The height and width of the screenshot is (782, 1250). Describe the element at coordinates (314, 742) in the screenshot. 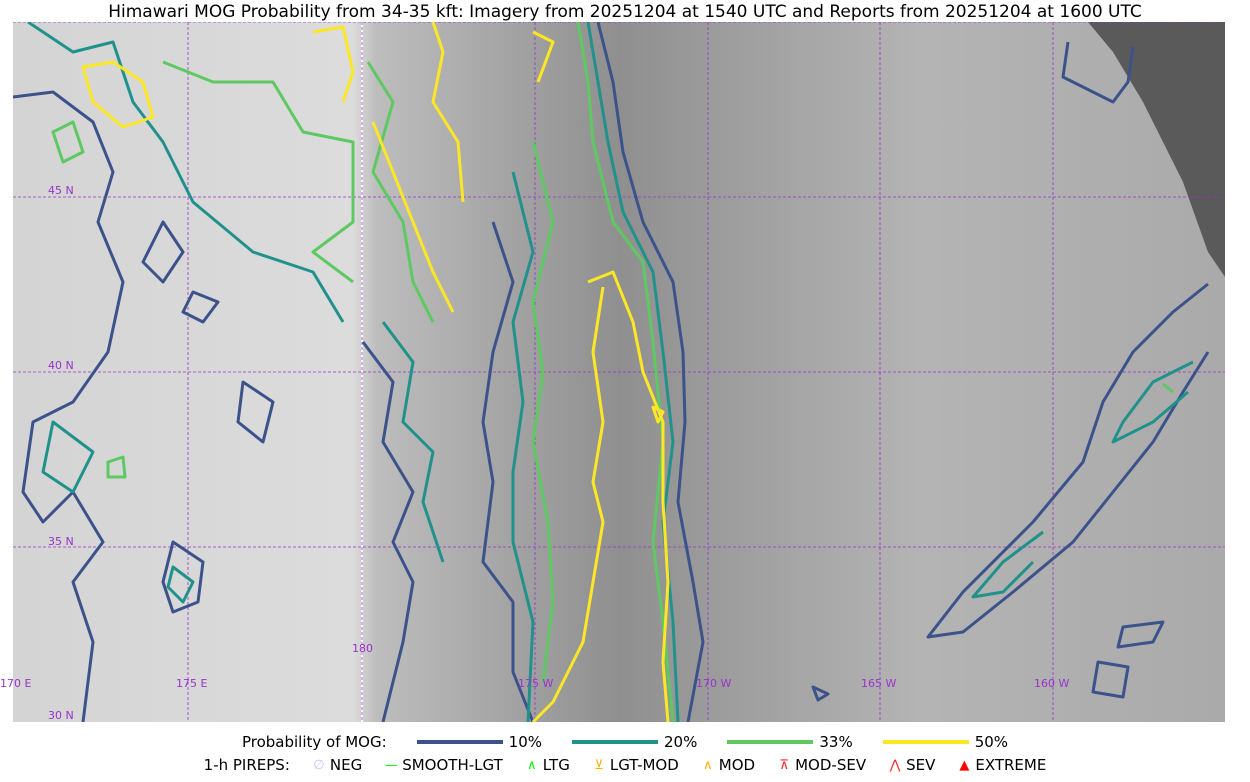

I see `probability-legend-title: Probability of MOG:` at that location.